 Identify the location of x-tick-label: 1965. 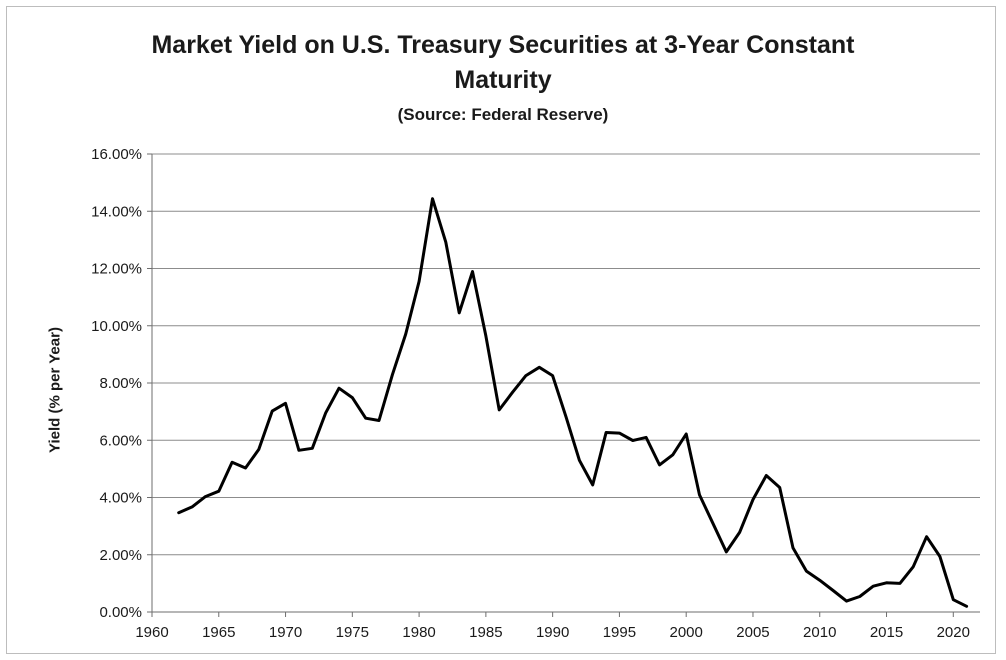
(218, 632).